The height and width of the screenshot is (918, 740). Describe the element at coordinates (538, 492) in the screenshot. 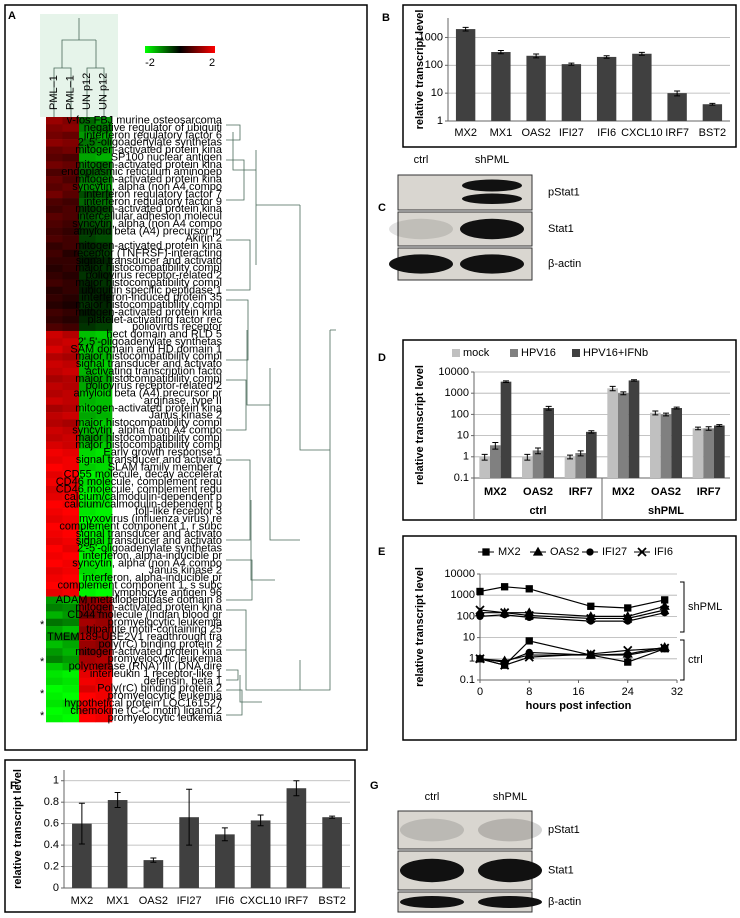

I see `x-tick-label: OAS2` at that location.